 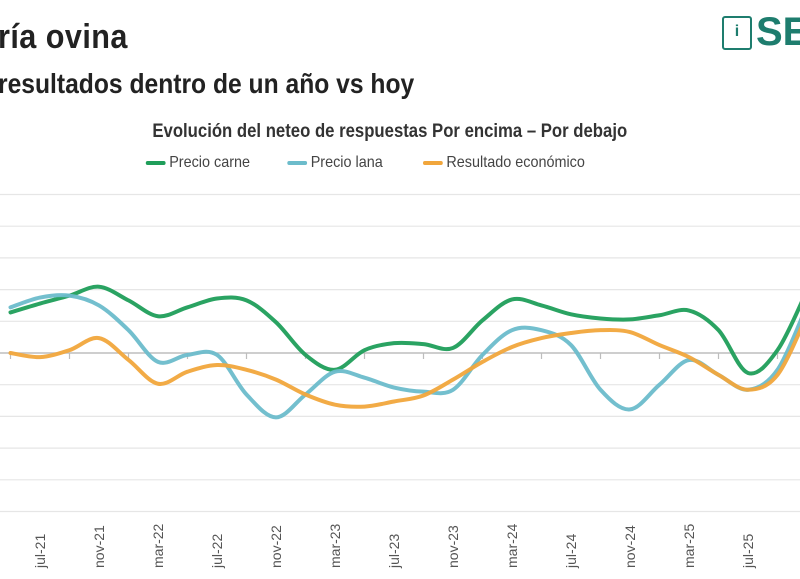 I want to click on logo-text: SE, so click(x=778, y=32).